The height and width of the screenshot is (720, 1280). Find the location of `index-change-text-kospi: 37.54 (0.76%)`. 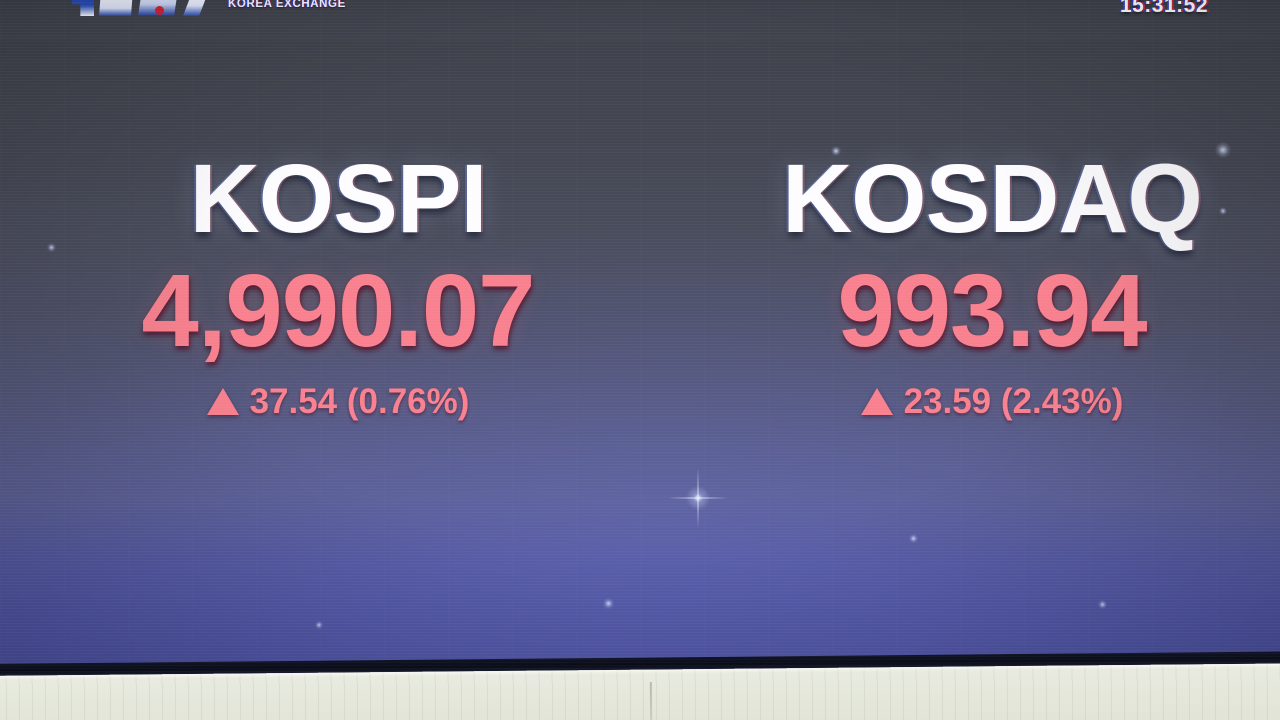

index-change-text-kospi: 37.54 (0.76%) is located at coordinates (359, 401).